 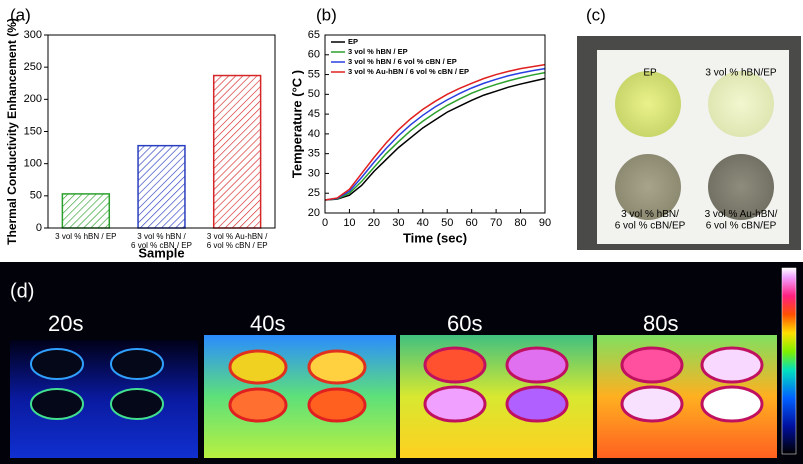 I want to click on y-tick-label: 100, so click(x=33, y=164).